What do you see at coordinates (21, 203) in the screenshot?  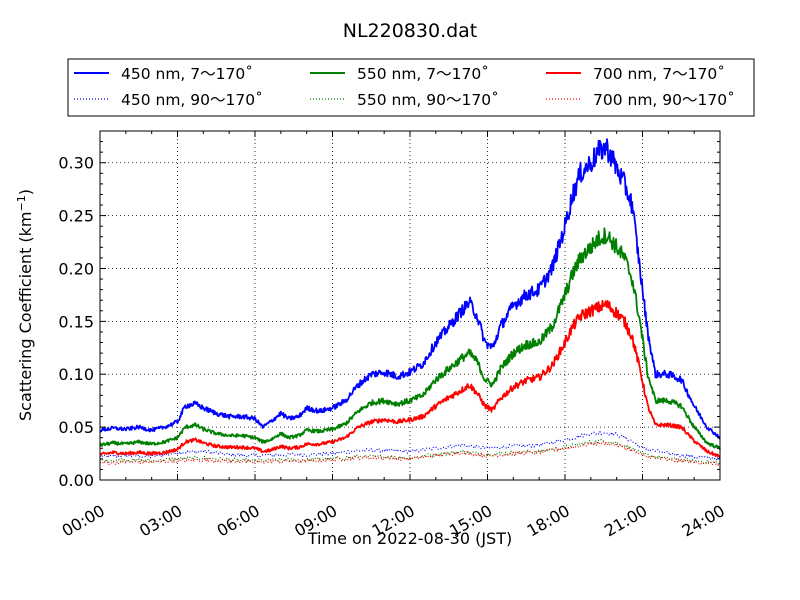 I see `y-axis-label-superscript: −1` at bounding box center [21, 203].